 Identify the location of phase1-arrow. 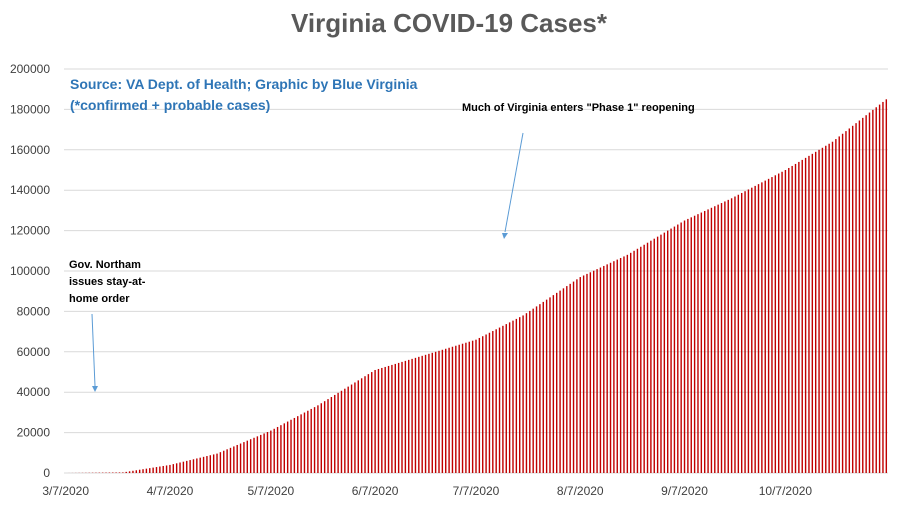
(514, 182).